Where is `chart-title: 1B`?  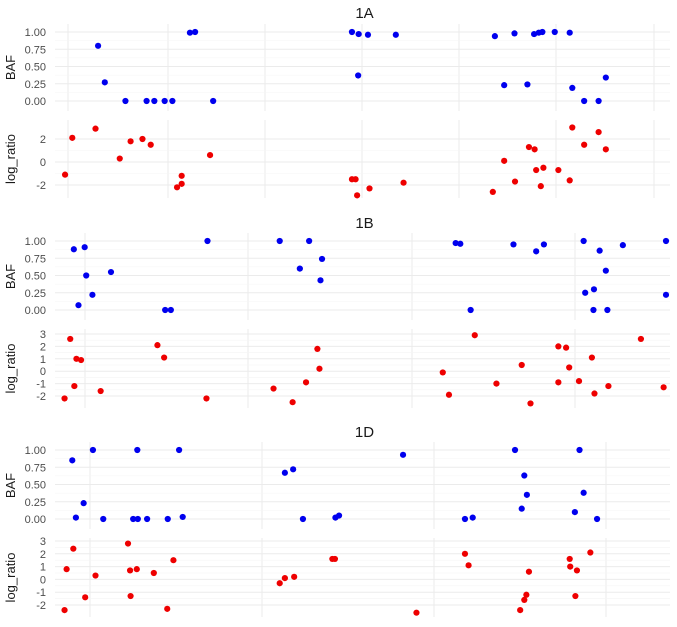
chart-title: 1B is located at coordinates (364, 223).